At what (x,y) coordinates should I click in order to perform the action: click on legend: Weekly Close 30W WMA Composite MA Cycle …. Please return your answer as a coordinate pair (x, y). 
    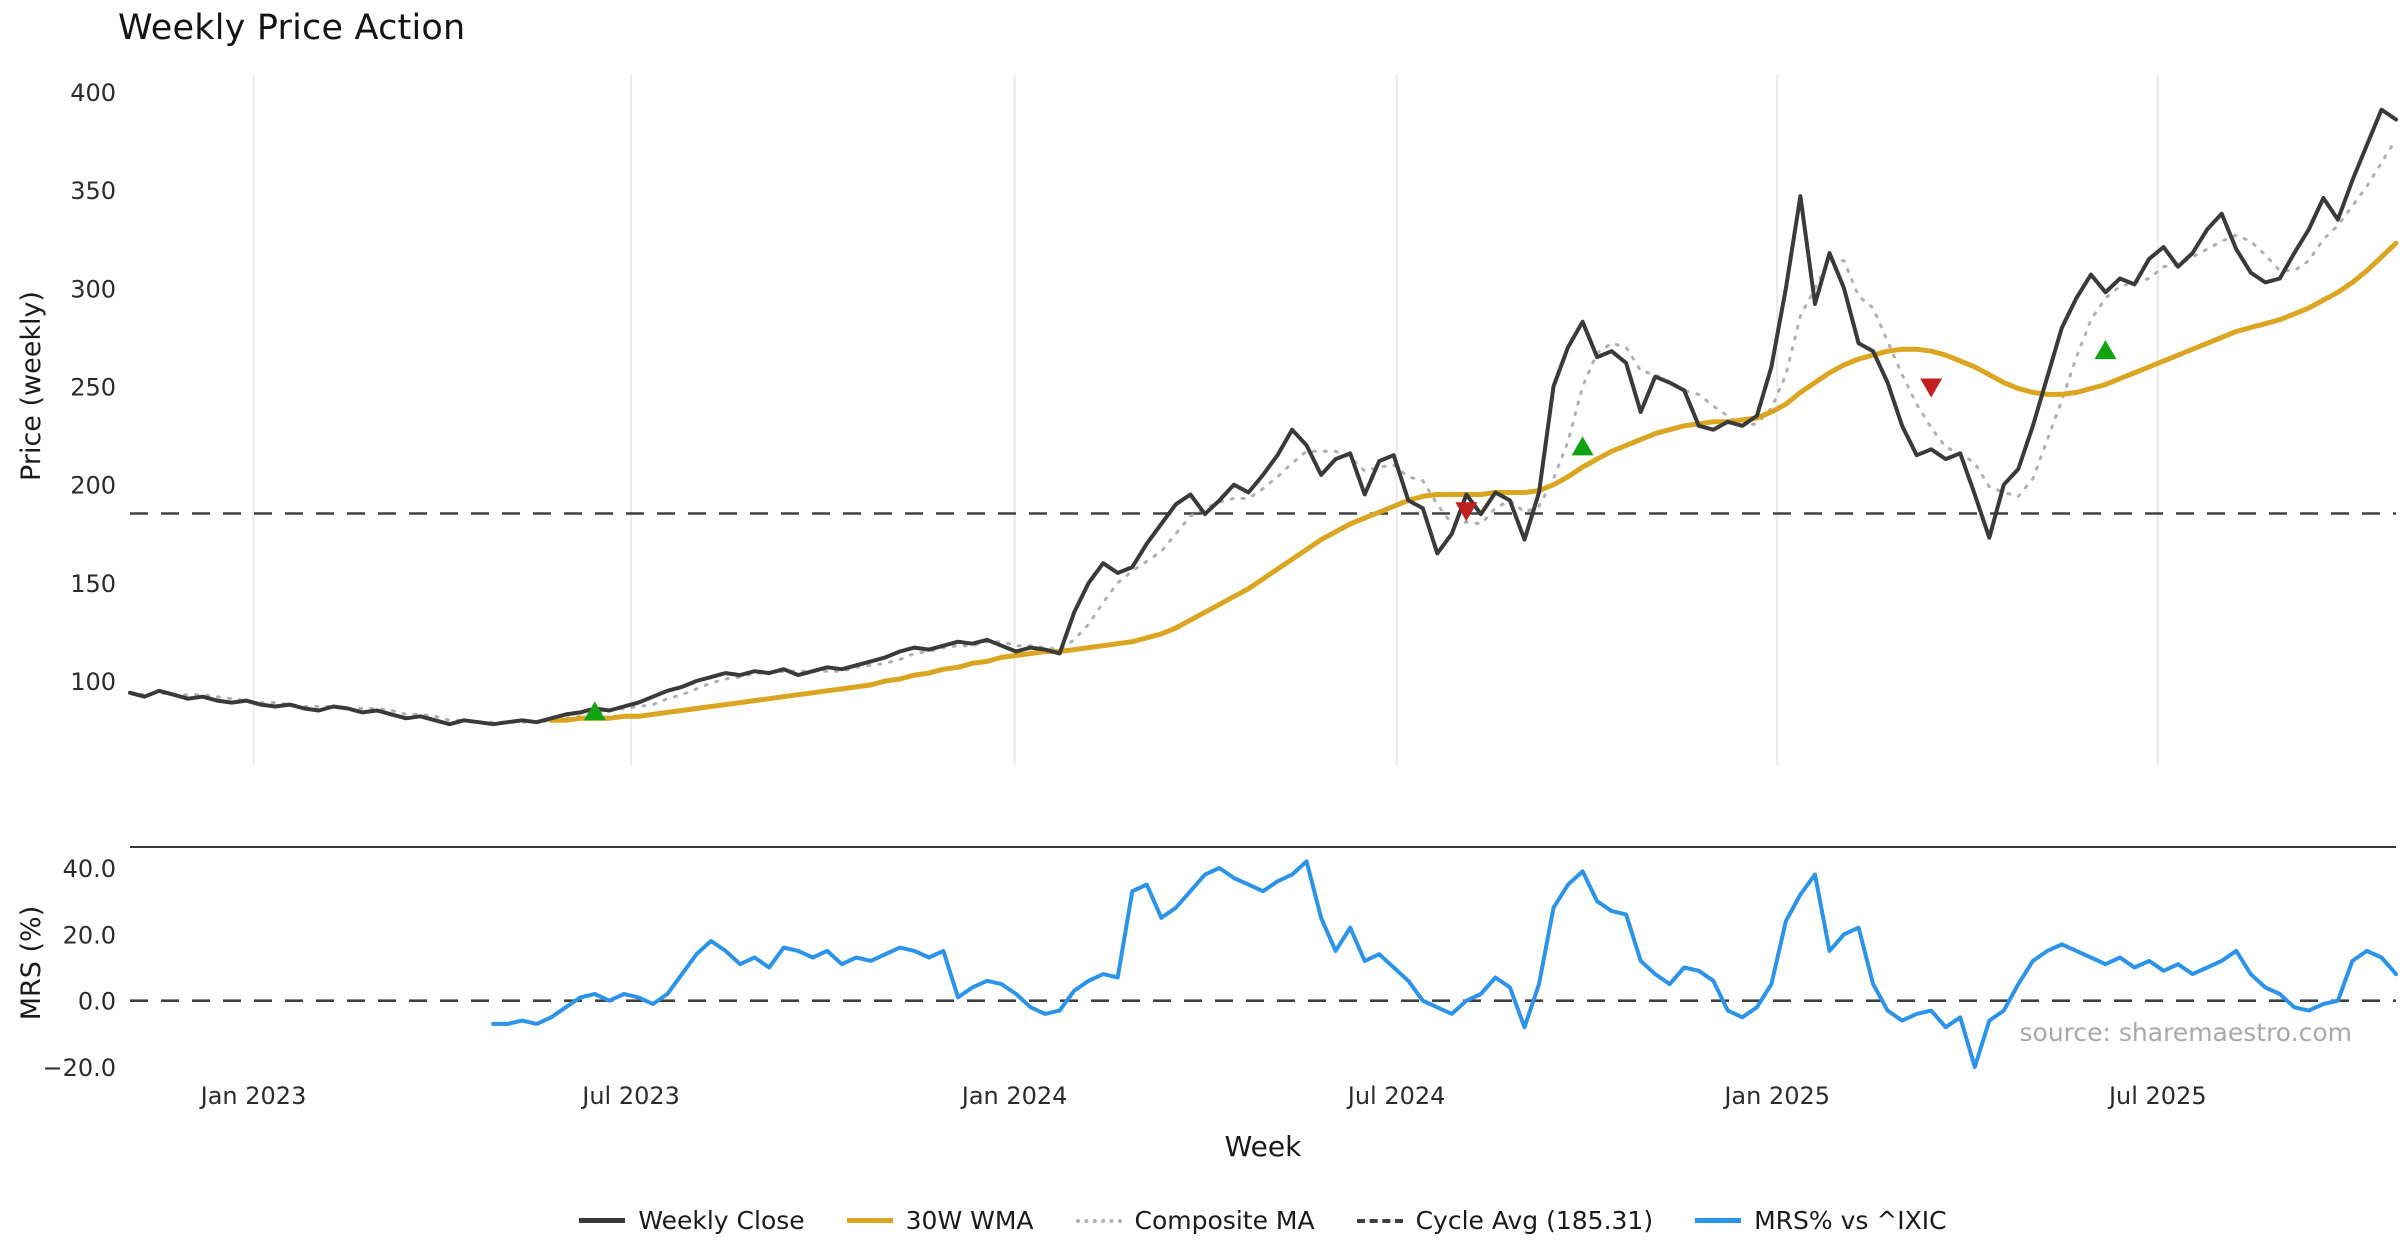
    Looking at the image, I should click on (1263, 1220).